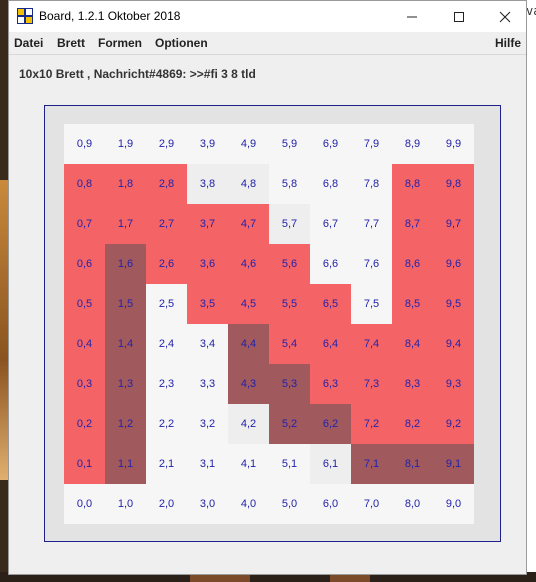 The width and height of the screenshot is (536, 582). I want to click on board-cell: 5,0, so click(289, 504).